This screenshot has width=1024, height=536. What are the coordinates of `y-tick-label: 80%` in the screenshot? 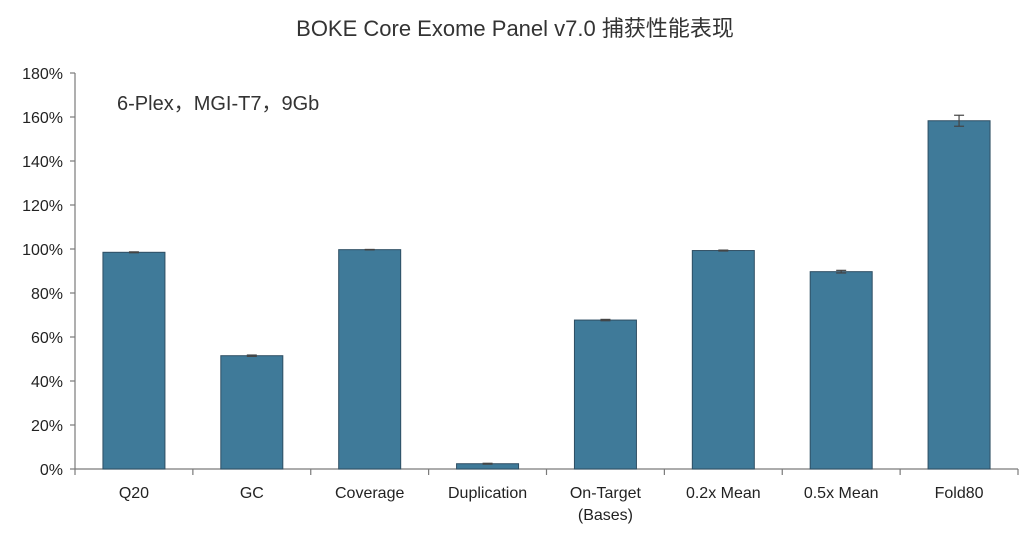 It's located at (47, 294).